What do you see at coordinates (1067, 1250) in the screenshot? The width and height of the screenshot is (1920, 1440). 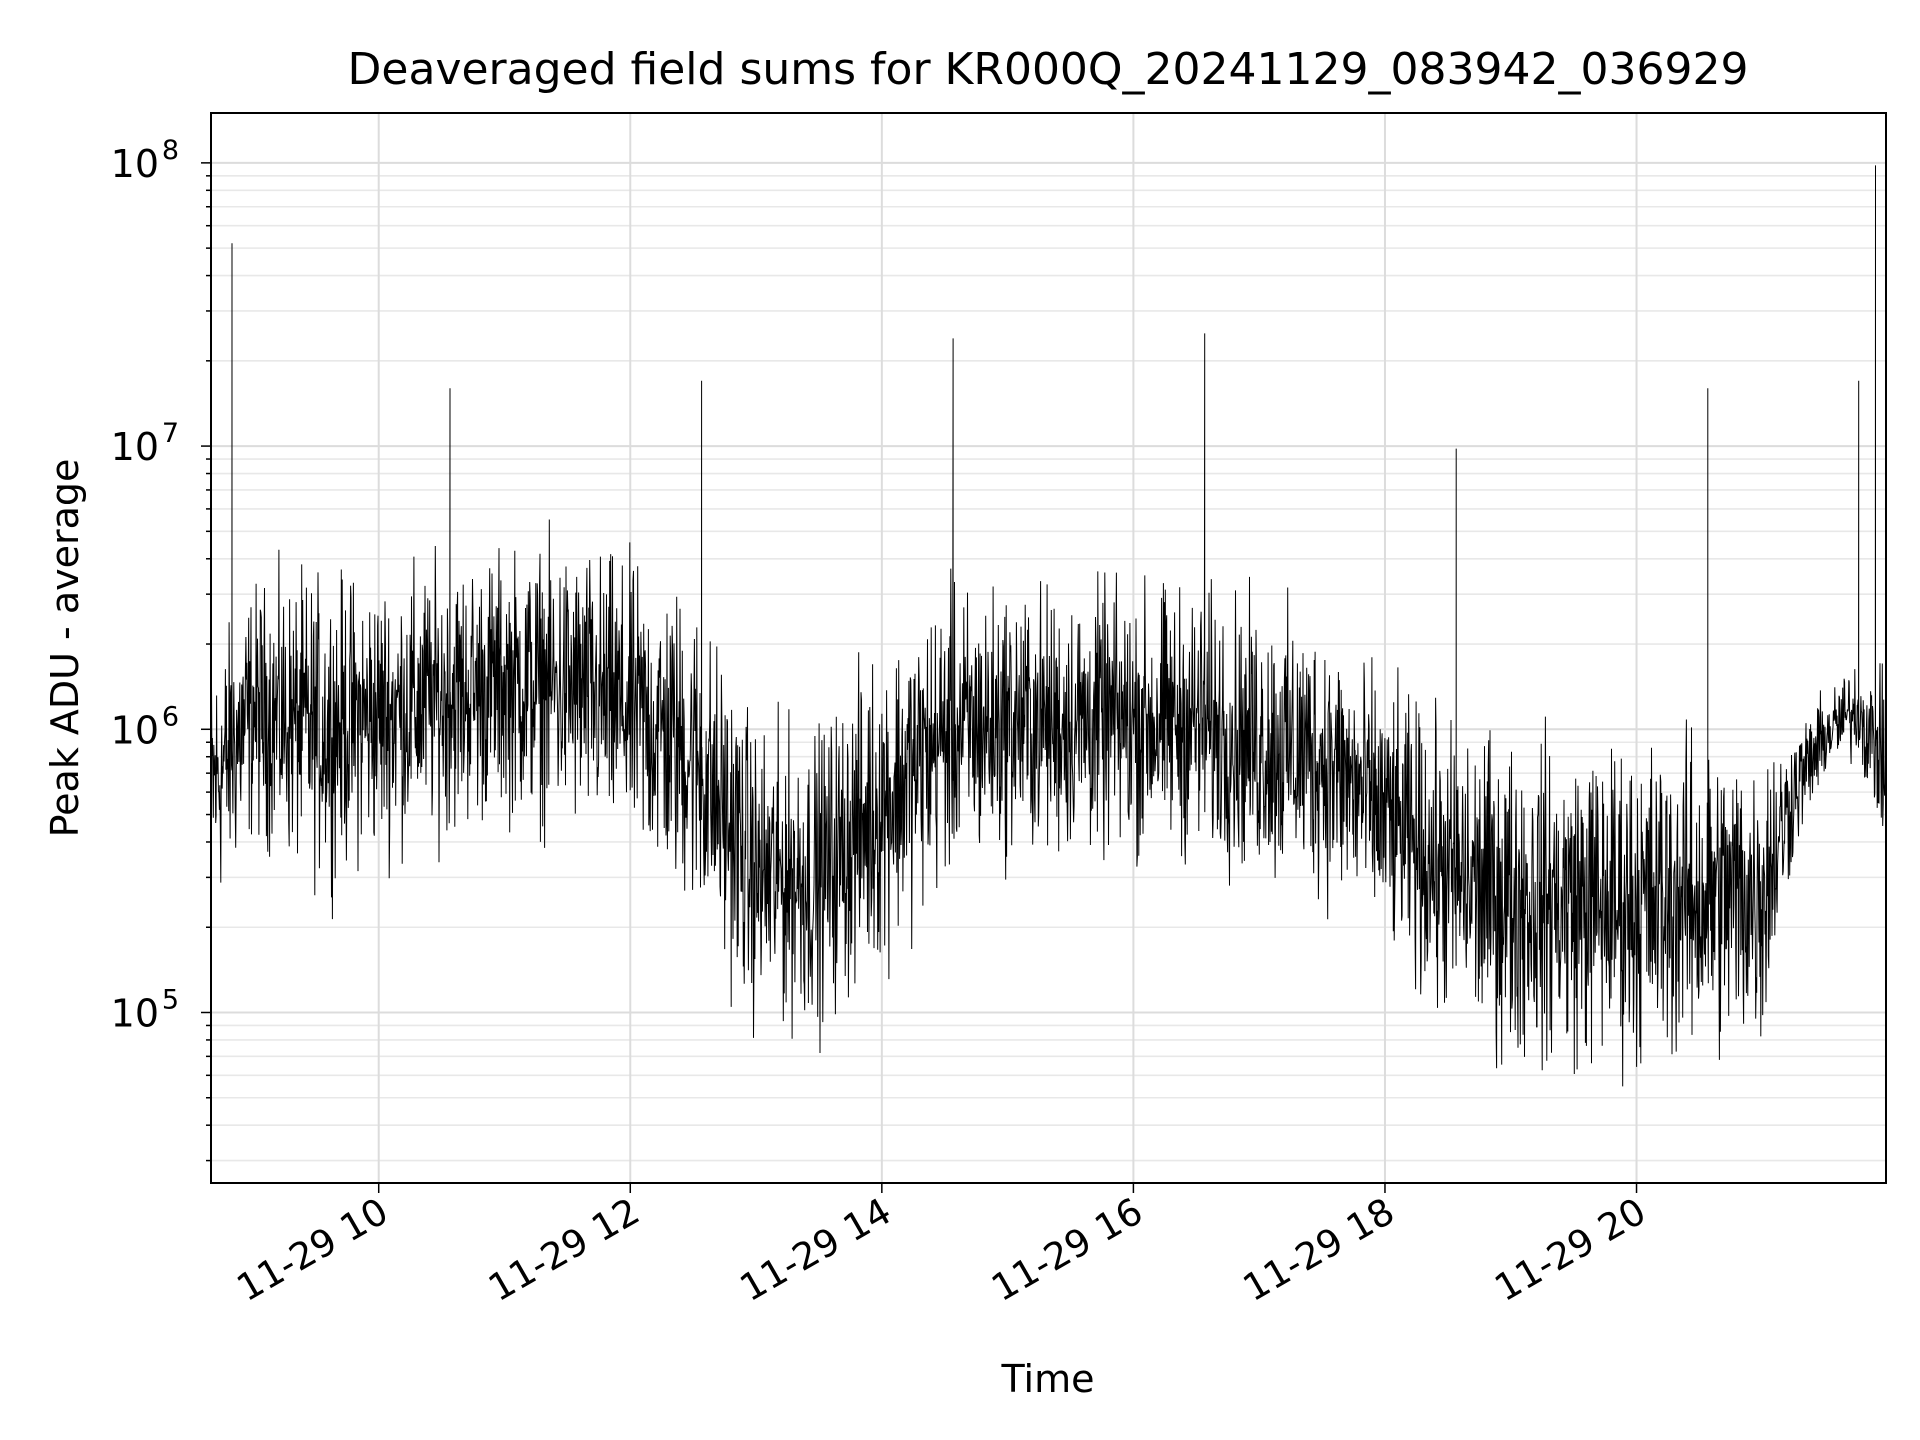 I see `x-tick-label: 11-29 16` at bounding box center [1067, 1250].